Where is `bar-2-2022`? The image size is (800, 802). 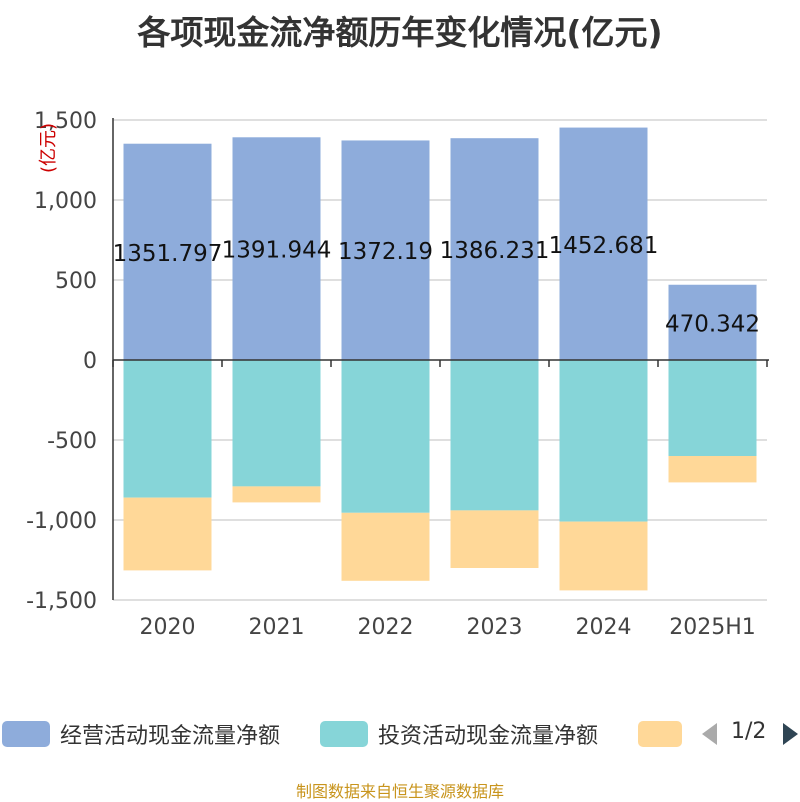
bar-2-2022 is located at coordinates (385, 436).